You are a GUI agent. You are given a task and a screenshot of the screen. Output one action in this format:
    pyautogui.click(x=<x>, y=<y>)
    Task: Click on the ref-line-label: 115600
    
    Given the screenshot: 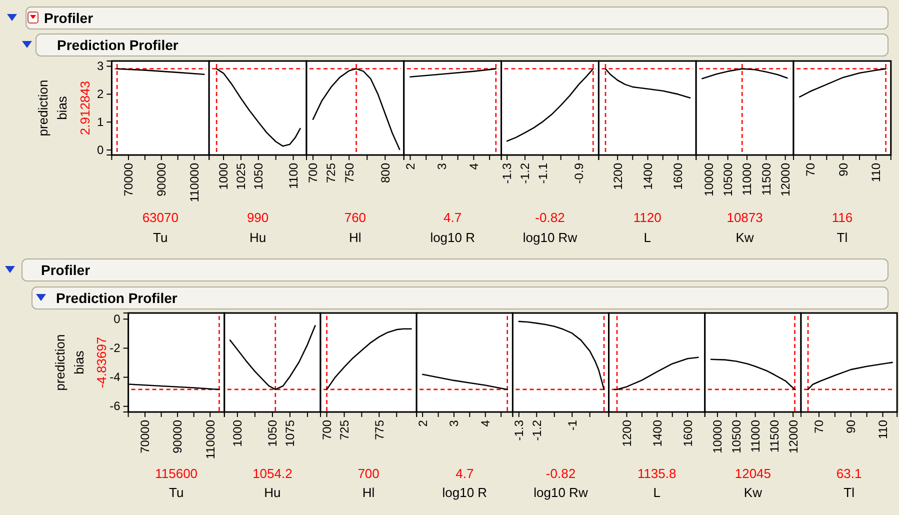 What is the action you would take?
    pyautogui.click(x=176, y=473)
    